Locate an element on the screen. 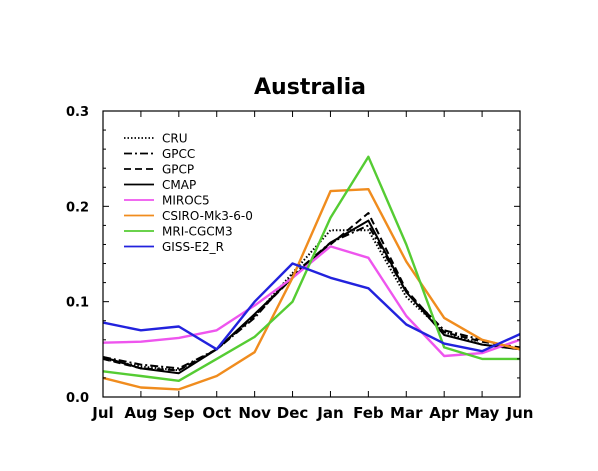 The width and height of the screenshot is (598, 471). legend-label: GISS-E2_R is located at coordinates (193, 247).